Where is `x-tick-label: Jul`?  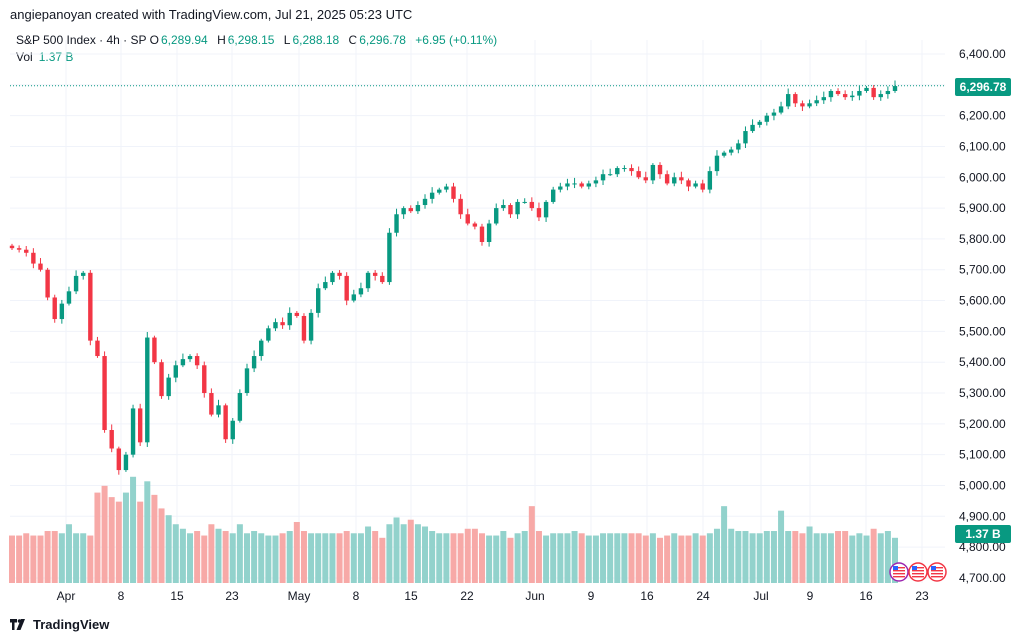 x-tick-label: Jul is located at coordinates (760, 596).